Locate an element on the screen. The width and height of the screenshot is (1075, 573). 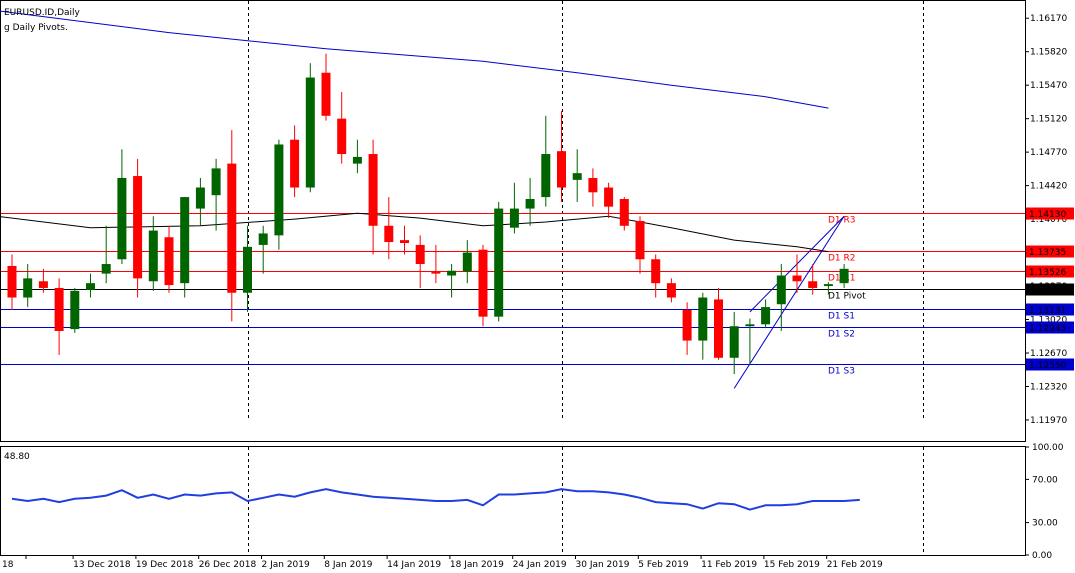
date-label: 5 Feb 2019 is located at coordinates (663, 565).